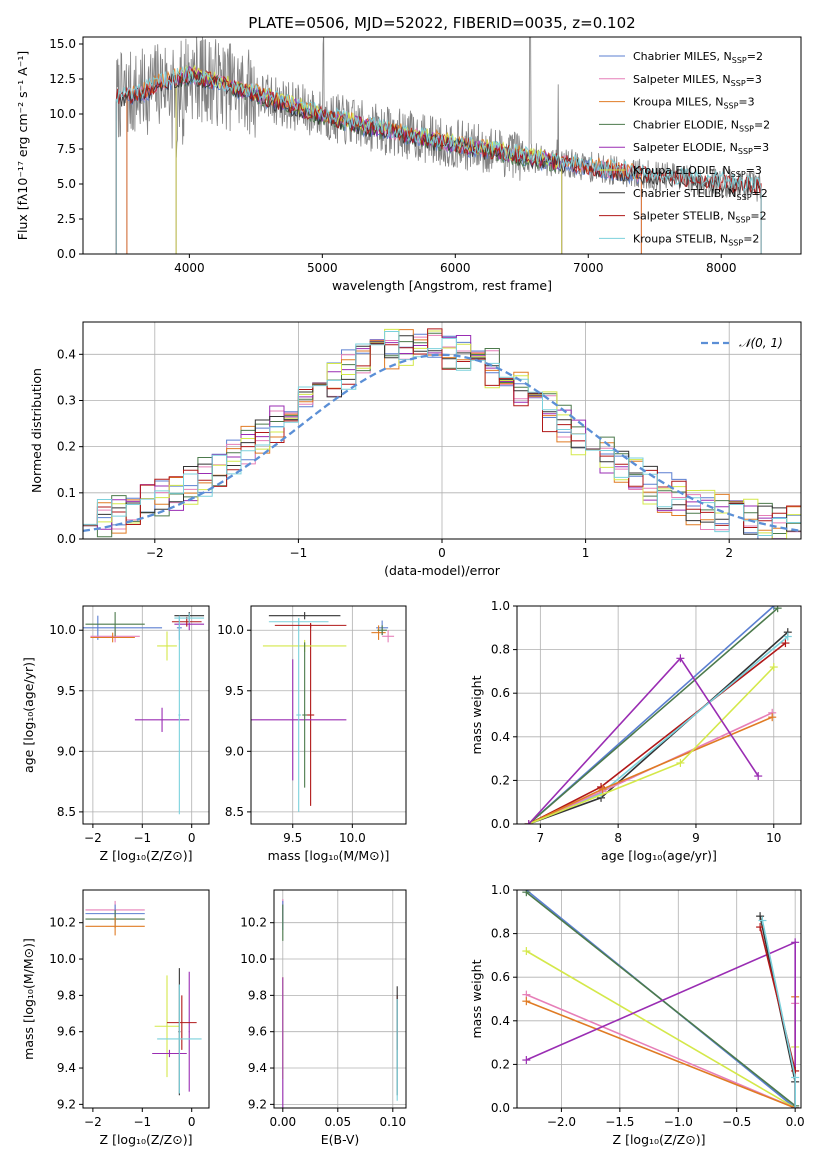 The height and width of the screenshot is (1170, 819). I want to click on axes: 9.5 10.0 8.5 9.0 9.5 10.0 mass [log₁₀(M/M⊙)], so click(312, 734).